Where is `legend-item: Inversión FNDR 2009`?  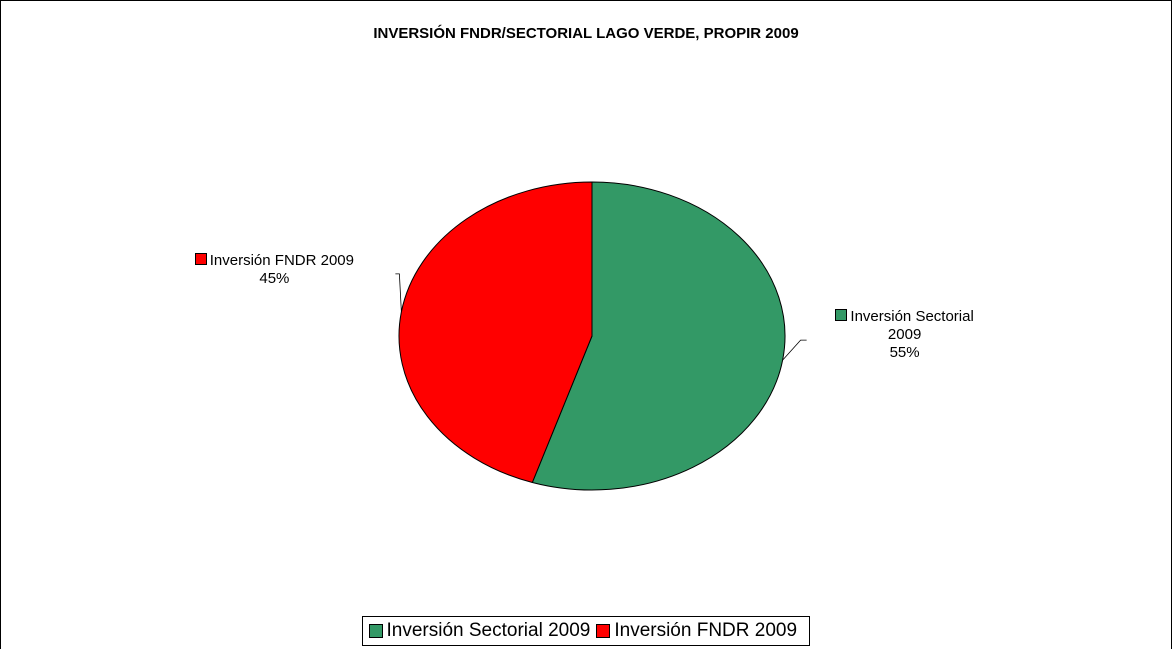
legend-item: Inversión FNDR 2009 is located at coordinates (696, 631).